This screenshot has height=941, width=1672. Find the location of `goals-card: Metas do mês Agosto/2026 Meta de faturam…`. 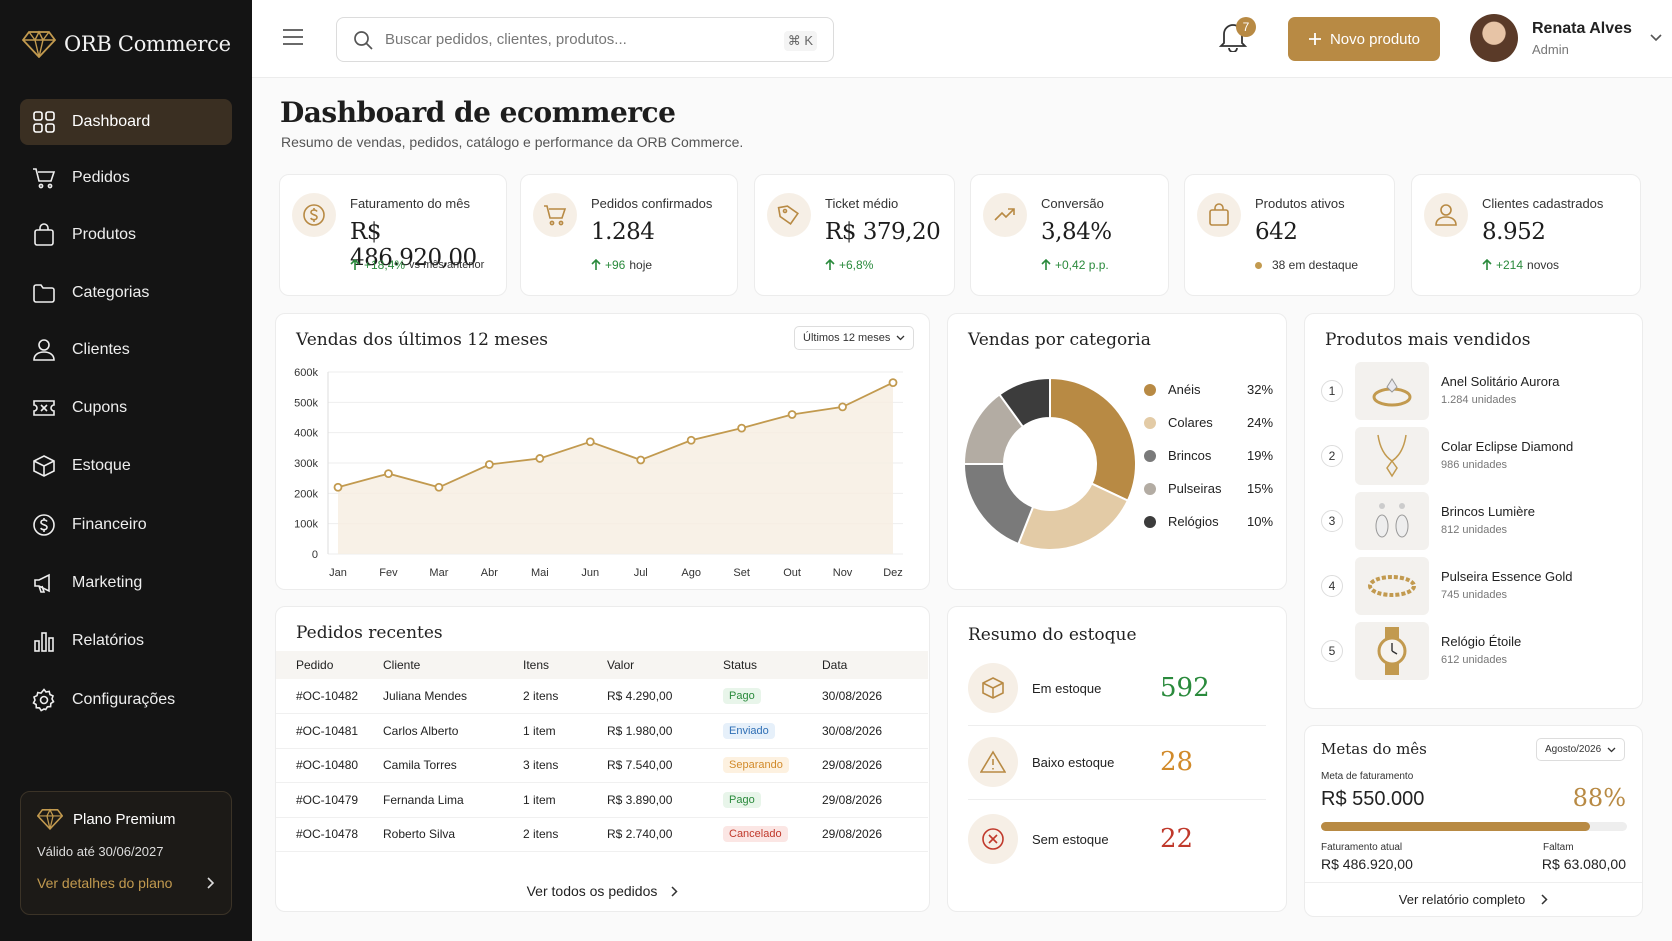

goals-card: Metas do mês Agosto/2026 Meta de faturam… is located at coordinates (1473, 821).